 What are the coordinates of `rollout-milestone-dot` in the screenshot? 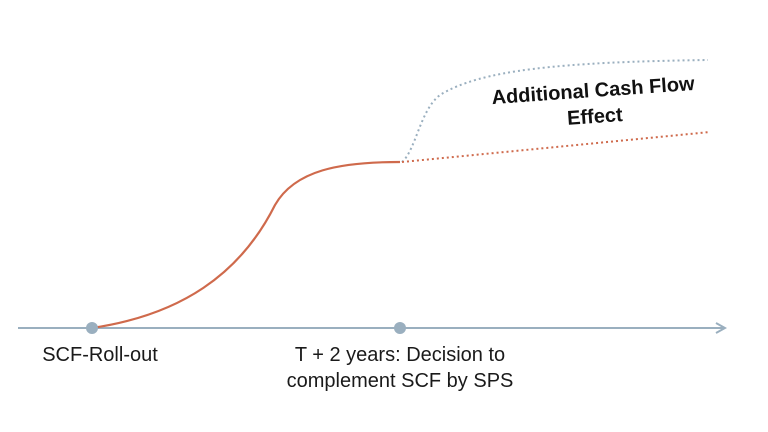 It's located at (92, 328).